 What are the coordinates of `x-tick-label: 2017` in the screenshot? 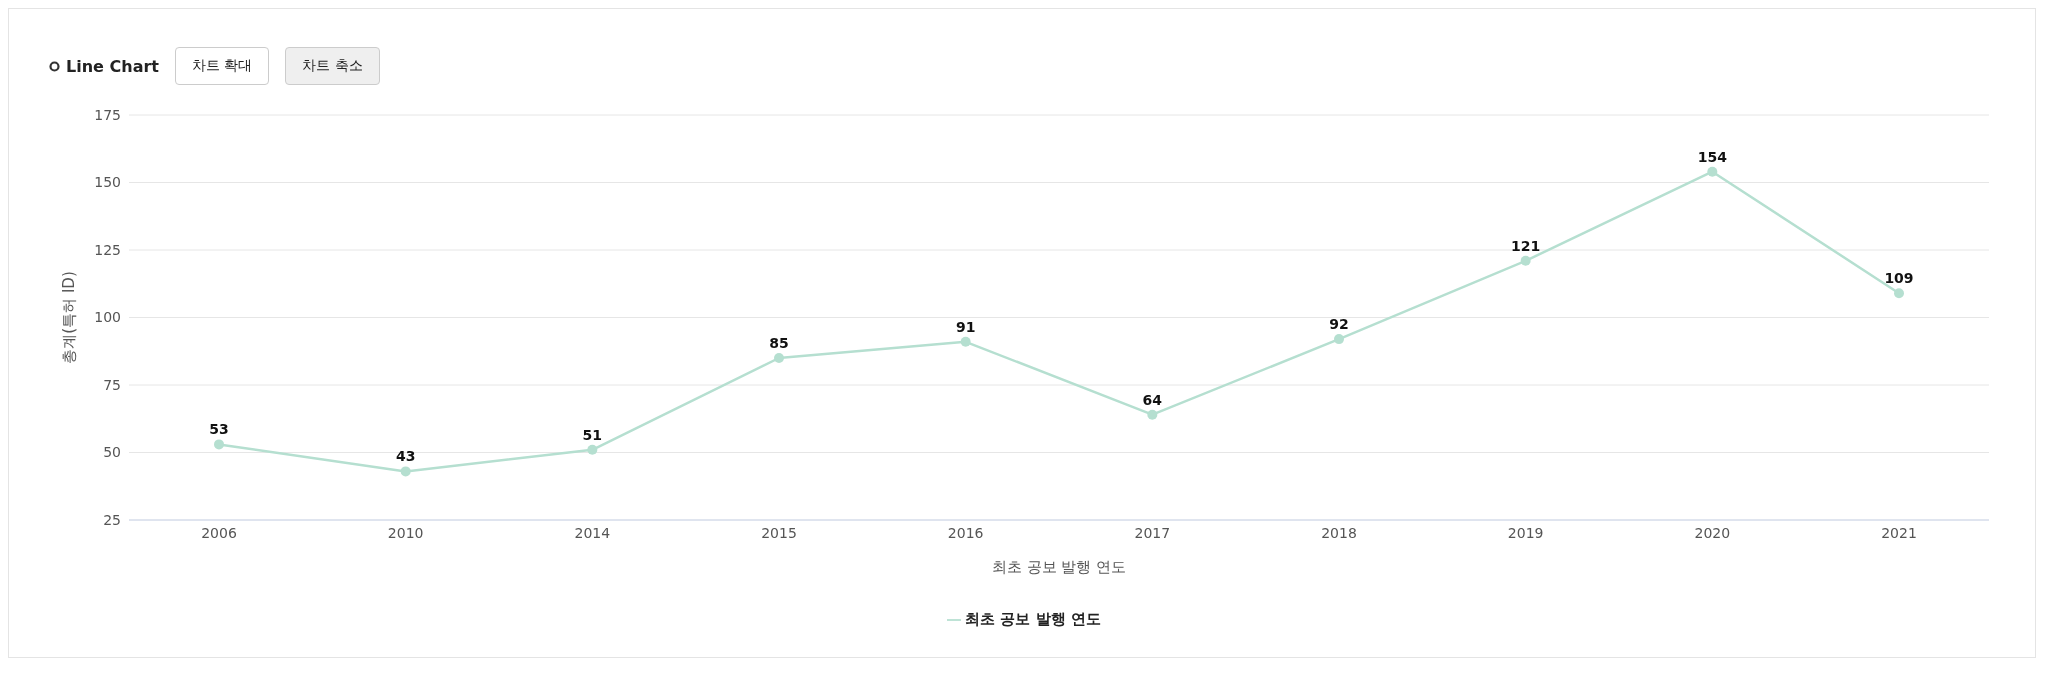 It's located at (1152, 532).